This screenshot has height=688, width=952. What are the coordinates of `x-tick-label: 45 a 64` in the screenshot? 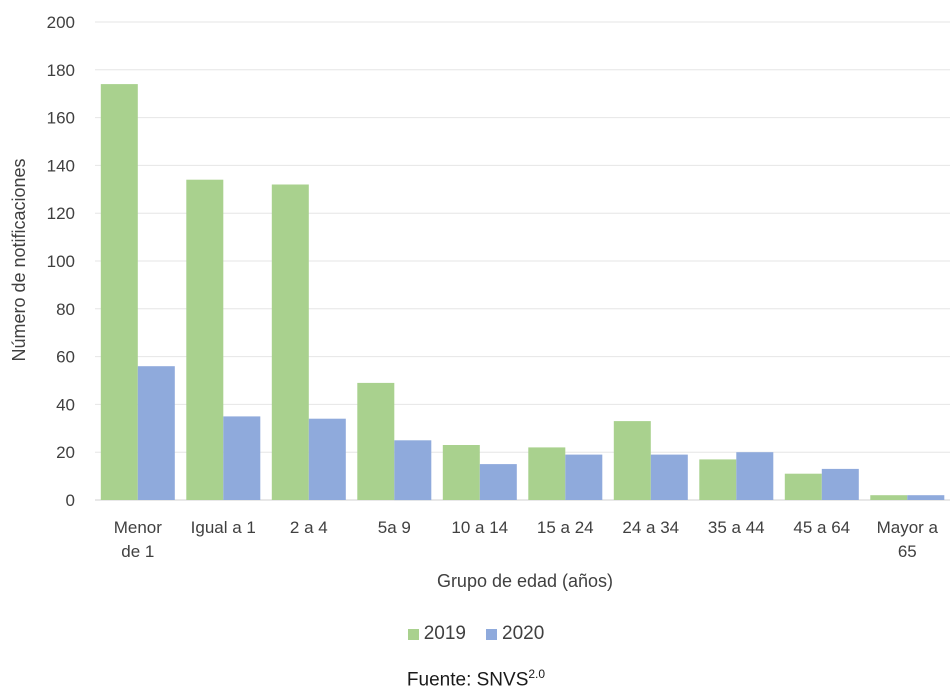 It's located at (821, 527).